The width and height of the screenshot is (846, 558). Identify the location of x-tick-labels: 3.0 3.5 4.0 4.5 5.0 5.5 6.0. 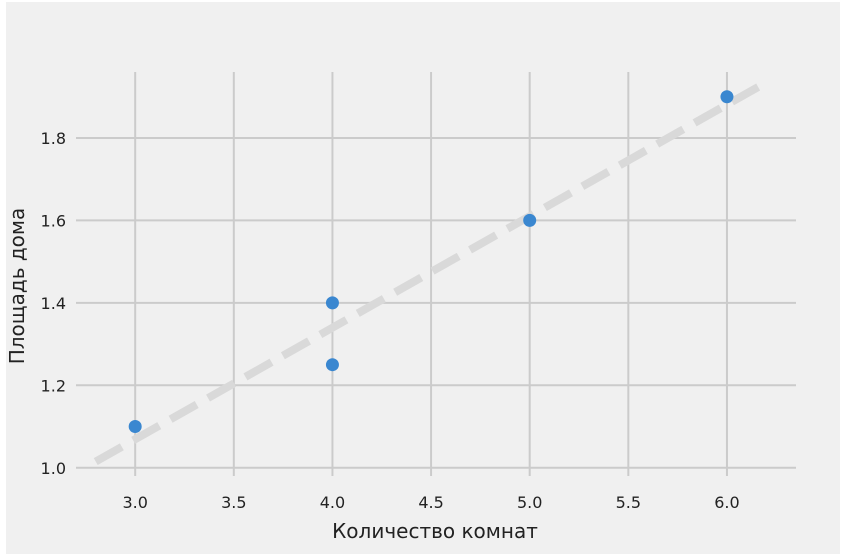
(430, 502).